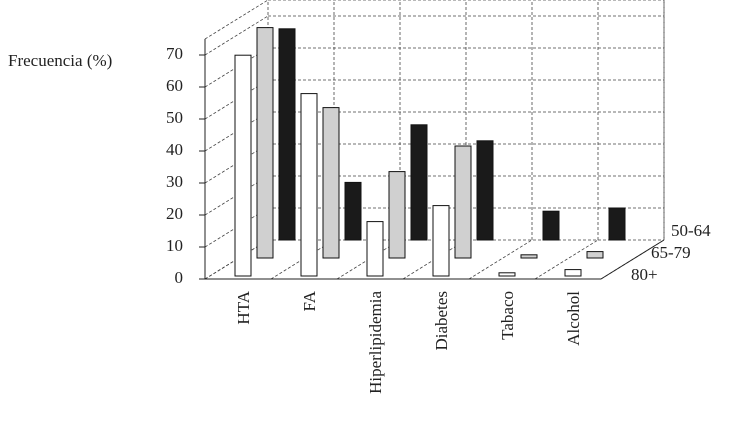 This screenshot has height=431, width=730. I want to click on axis-line, so click(632, 259).